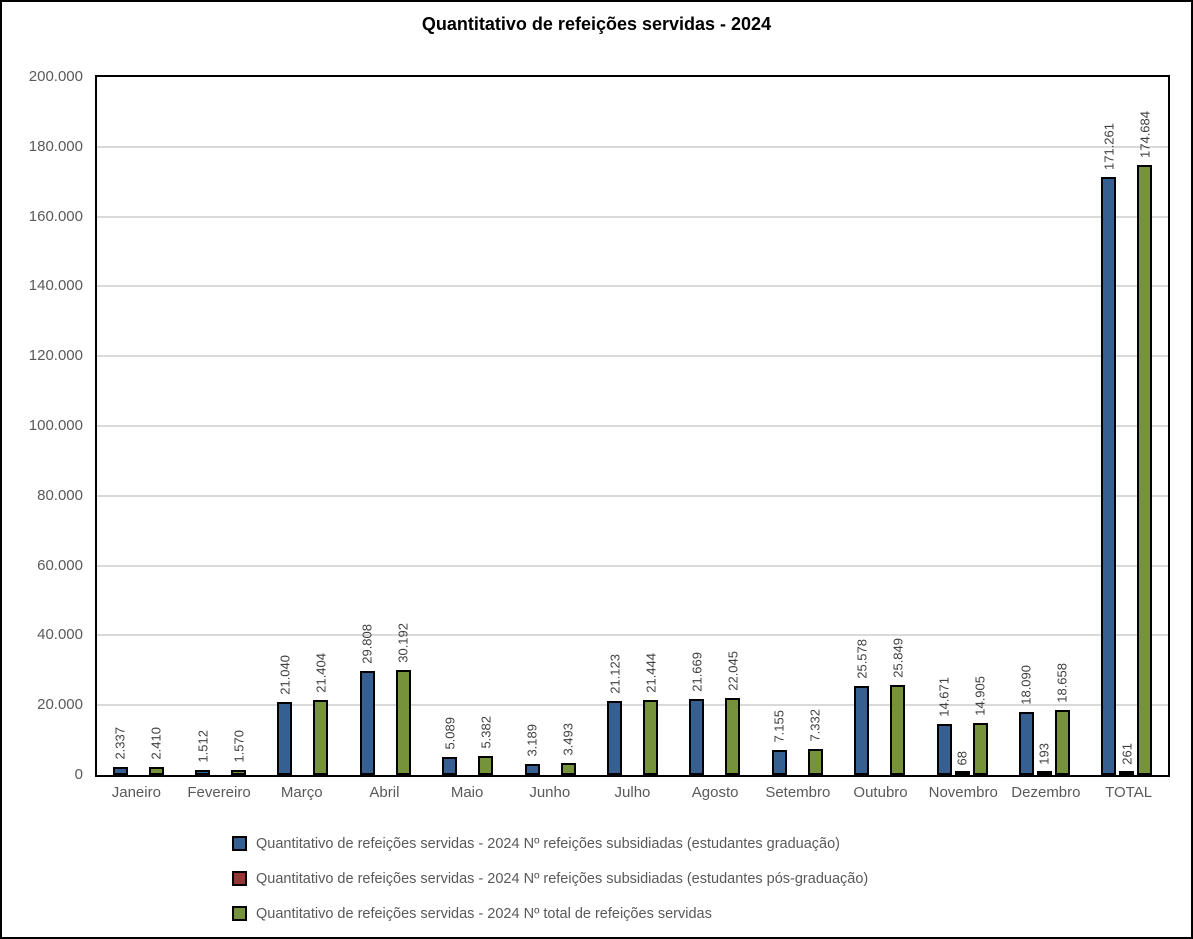 The width and height of the screenshot is (1193, 939). What do you see at coordinates (715, 792) in the screenshot?
I see `x-tick-label-agosto: Agosto` at bounding box center [715, 792].